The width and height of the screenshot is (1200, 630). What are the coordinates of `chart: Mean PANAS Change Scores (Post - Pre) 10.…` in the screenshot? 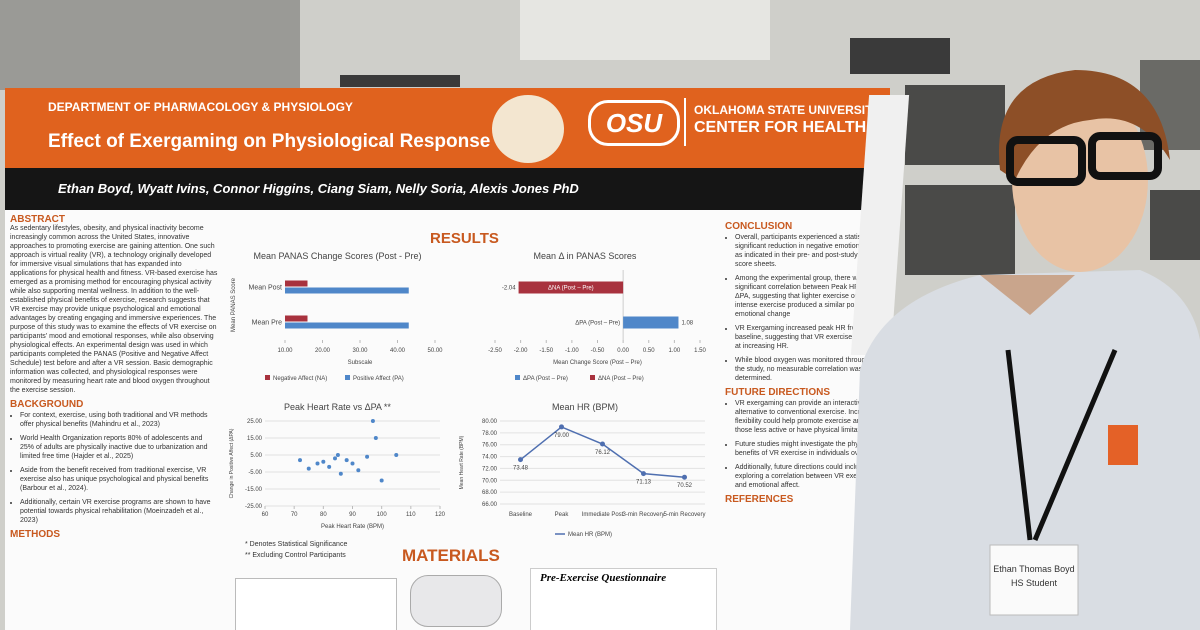 It's located at (337, 316).